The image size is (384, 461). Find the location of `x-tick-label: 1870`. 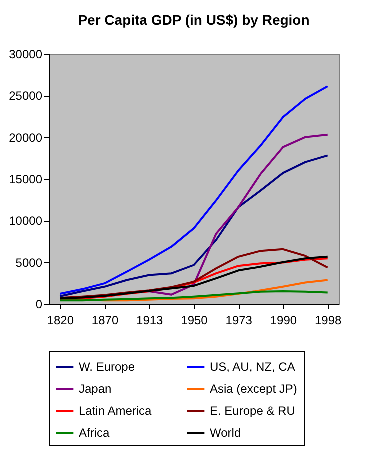

x-tick-label: 1870 is located at coordinates (105, 321).